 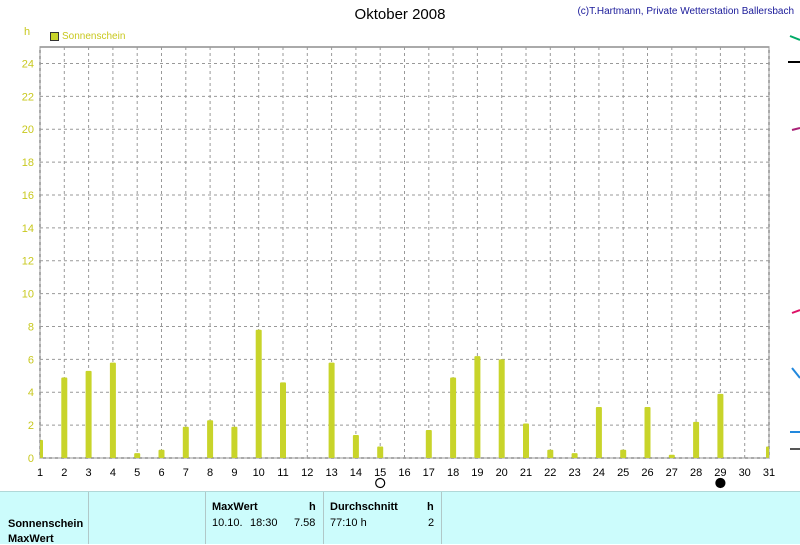 What do you see at coordinates (64, 473) in the screenshot?
I see `x-tick-label: 2` at bounding box center [64, 473].